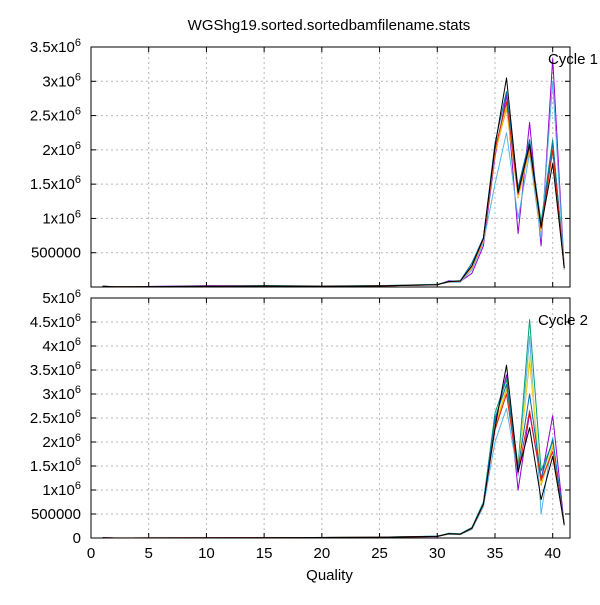  I want to click on x-tick-label: 40, so click(552, 553).